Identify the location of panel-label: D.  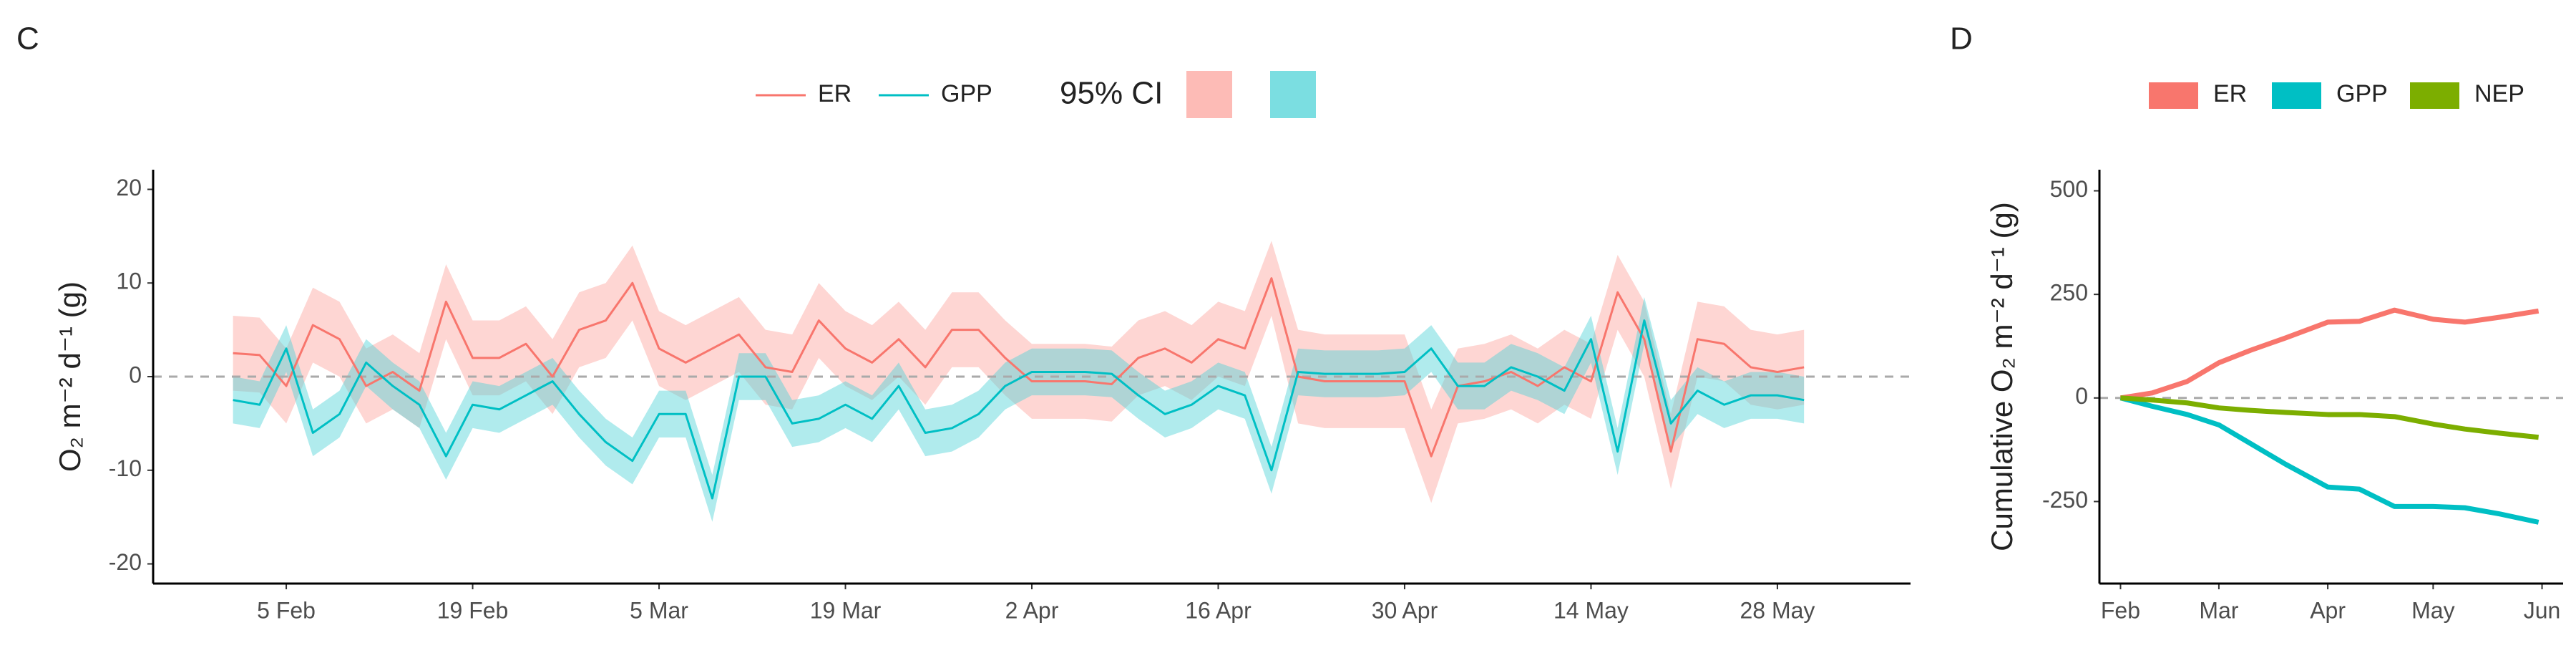
(1961, 39).